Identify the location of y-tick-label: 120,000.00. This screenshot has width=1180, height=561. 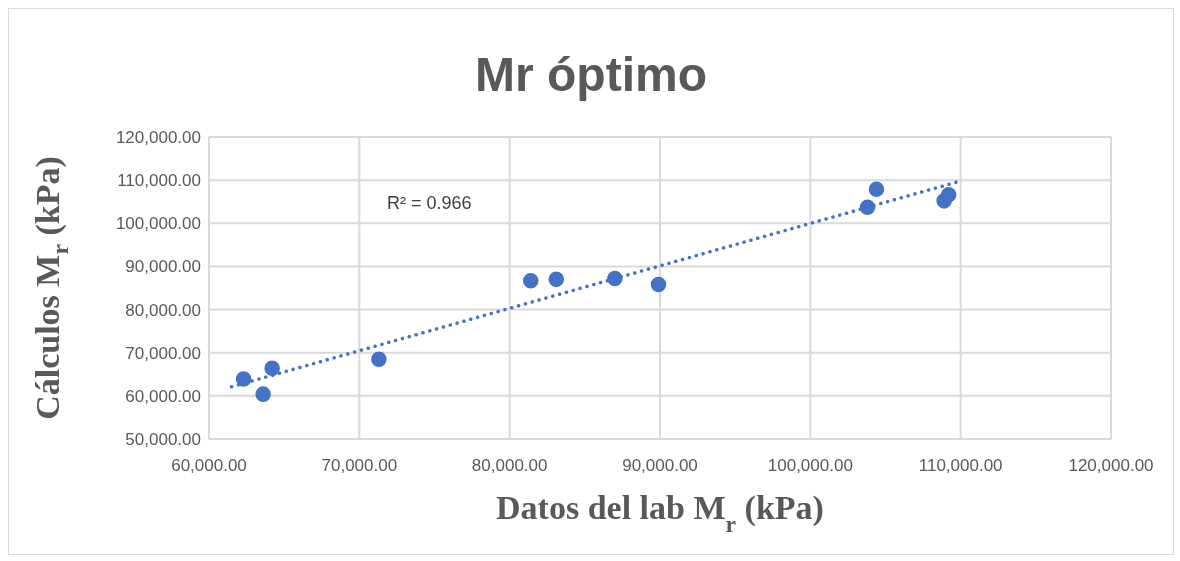
(158, 138).